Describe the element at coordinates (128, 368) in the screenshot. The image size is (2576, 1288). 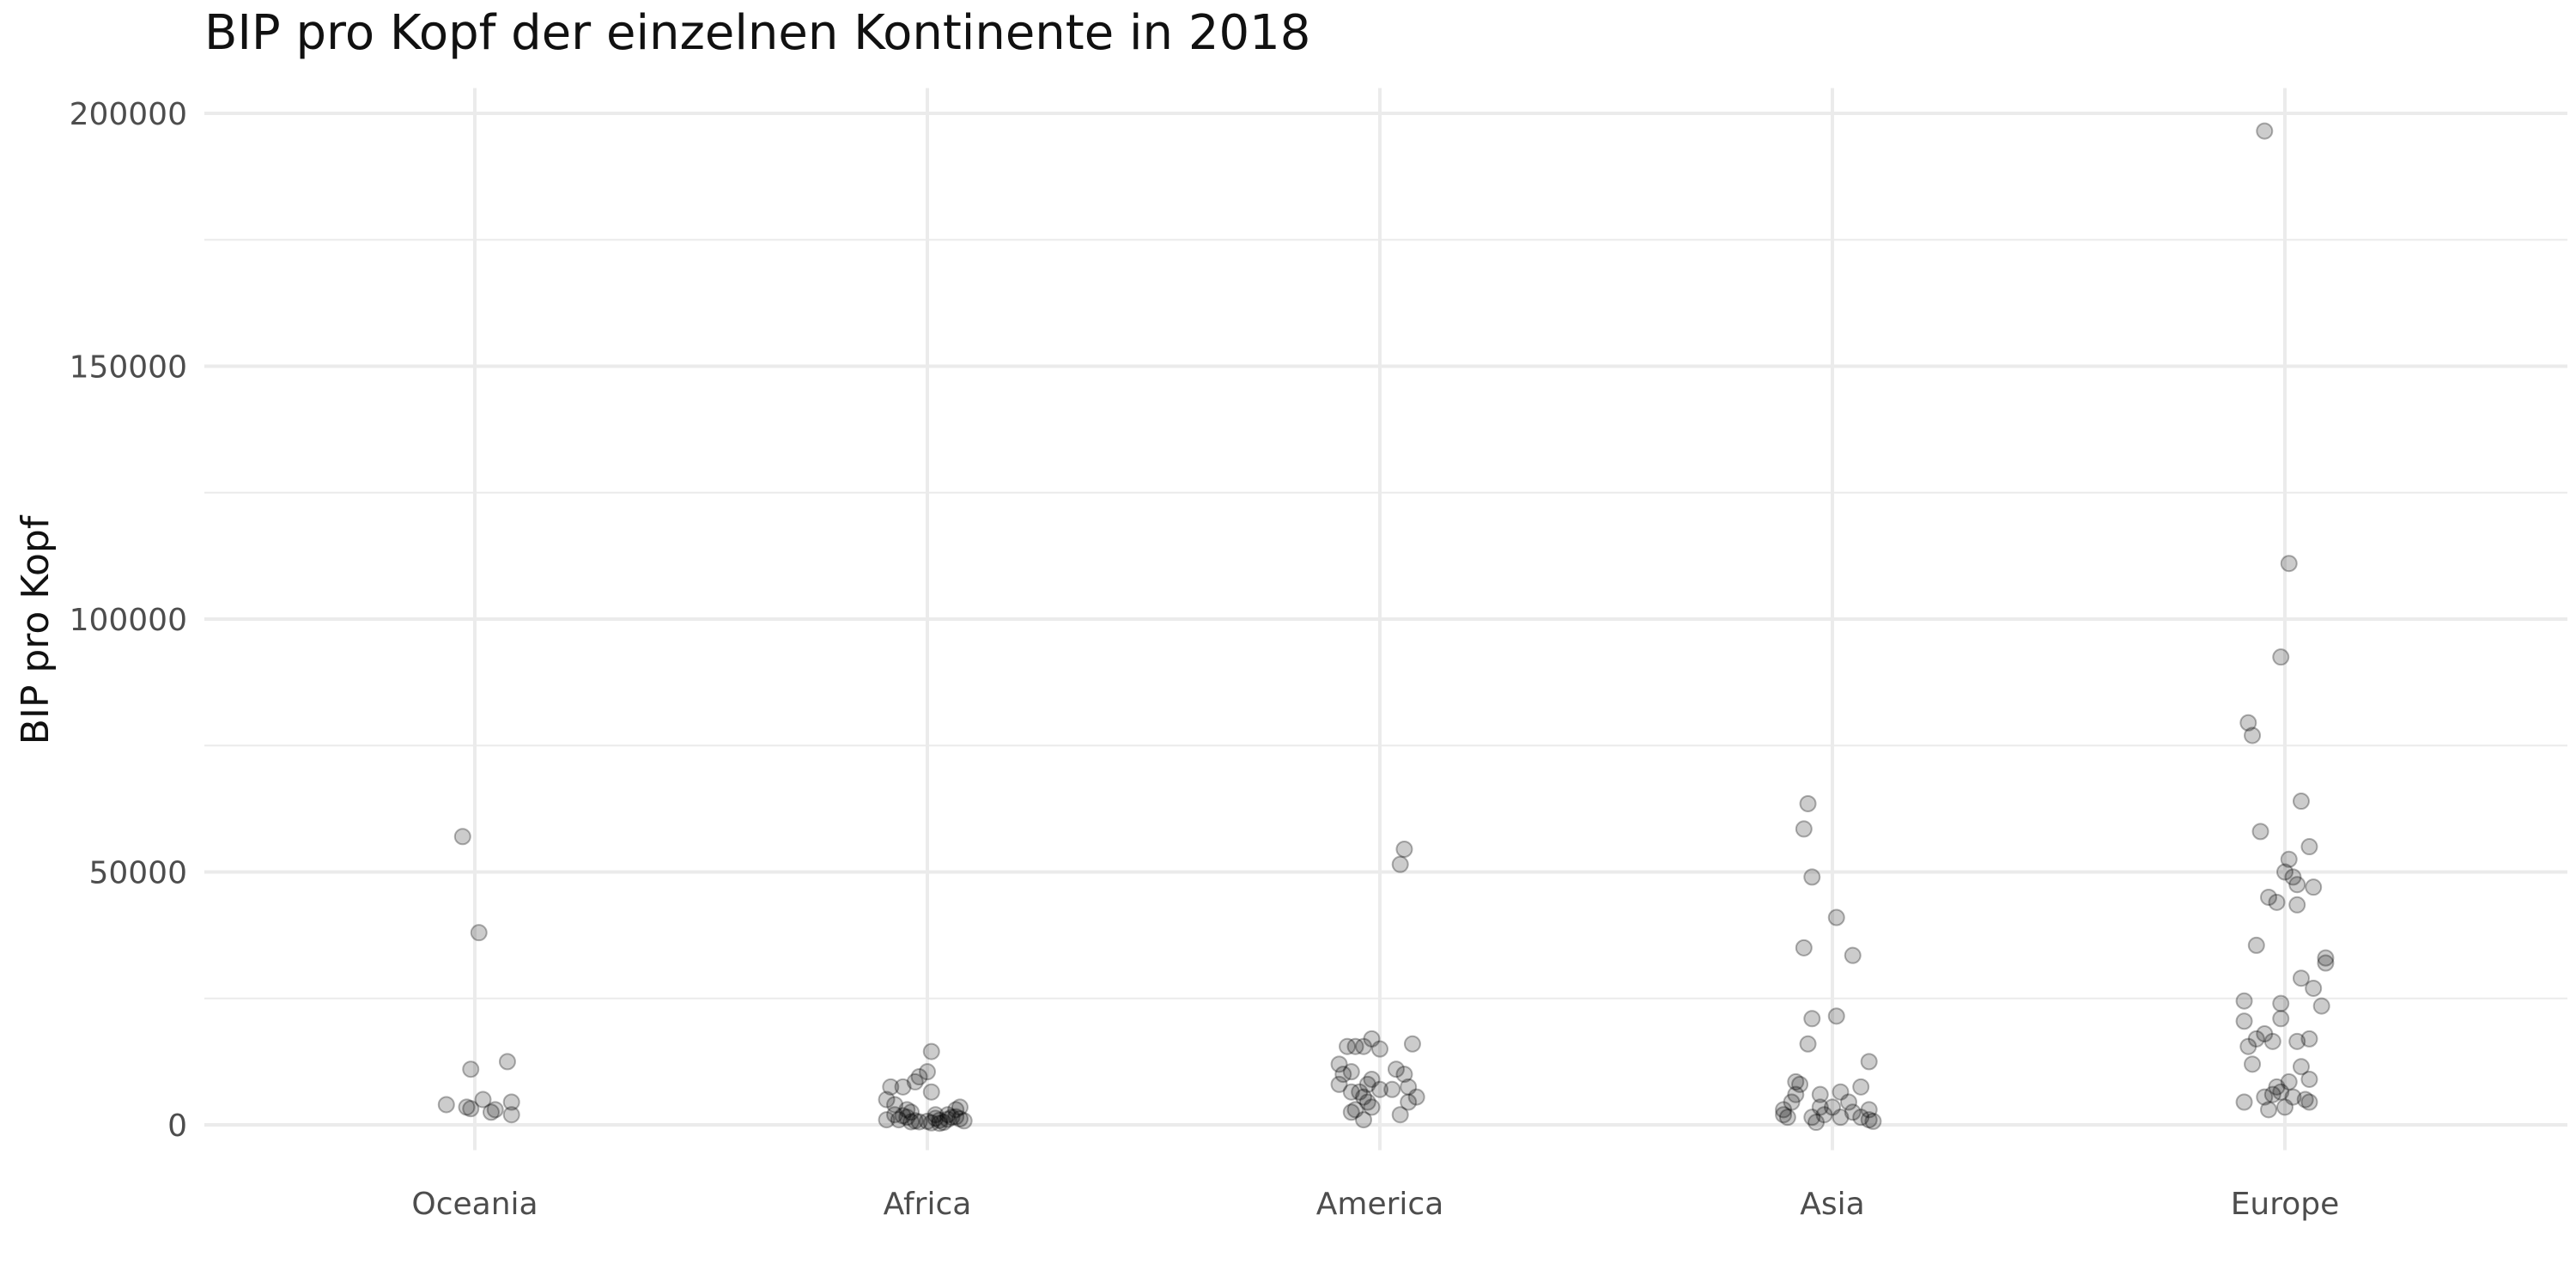
I see `y-tick-label: 150000` at that location.